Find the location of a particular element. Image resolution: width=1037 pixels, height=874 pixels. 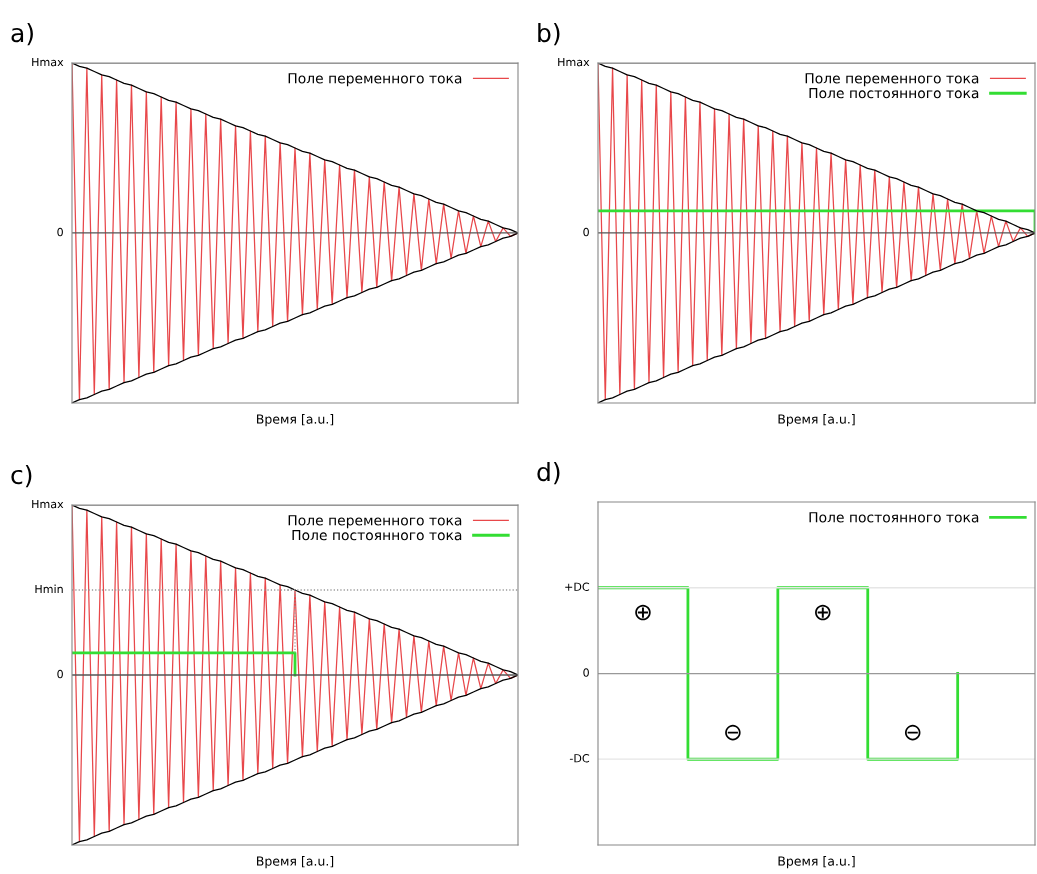

ref-line-label: +DC is located at coordinates (577, 586).